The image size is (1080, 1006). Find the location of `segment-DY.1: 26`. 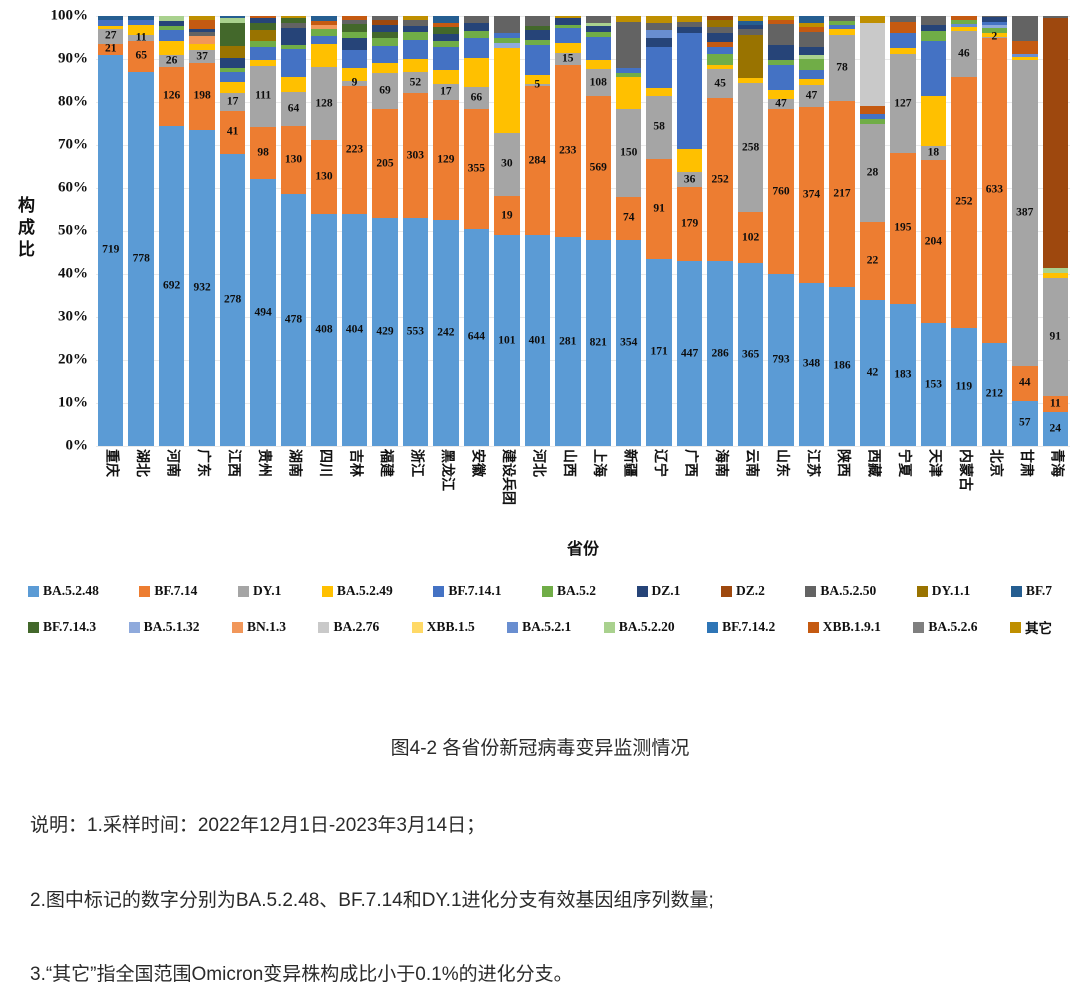

segment-DY.1: 26 is located at coordinates (171, 61).